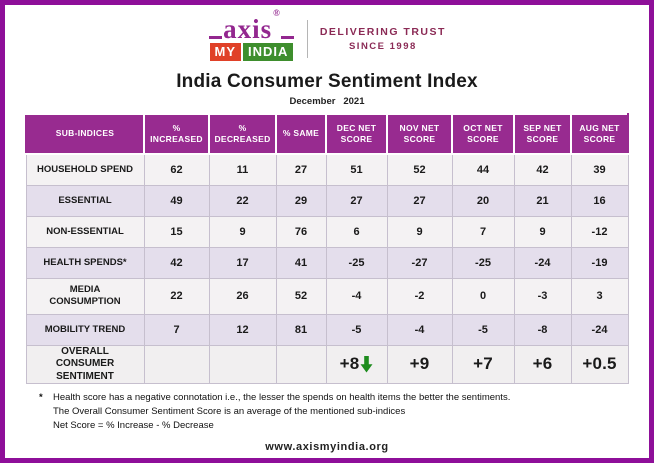 This screenshot has width=654, height=463. Describe the element at coordinates (85, 231) in the screenshot. I see `row-label: NON-ESSENTIAL` at that location.